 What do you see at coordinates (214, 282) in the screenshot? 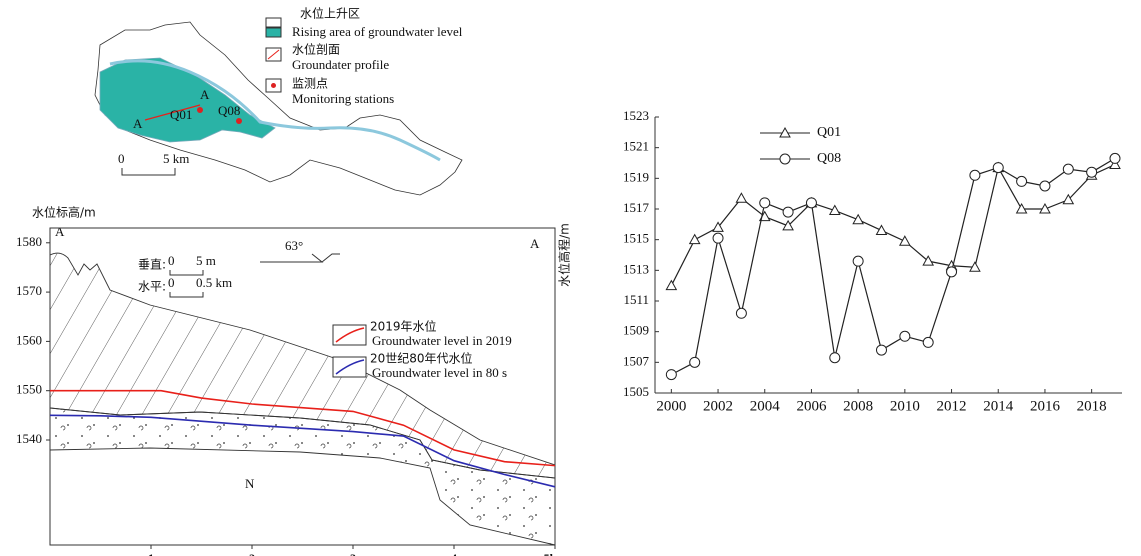
I see `annotation: 0.5 km` at bounding box center [214, 282].